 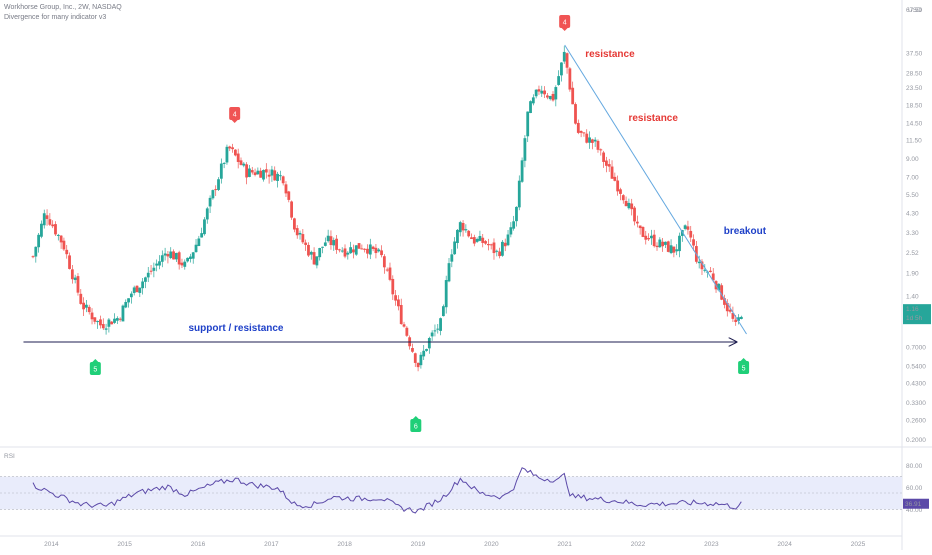 I want to click on indicator-title: Divergence for many indicator v3, so click(x=55, y=17).